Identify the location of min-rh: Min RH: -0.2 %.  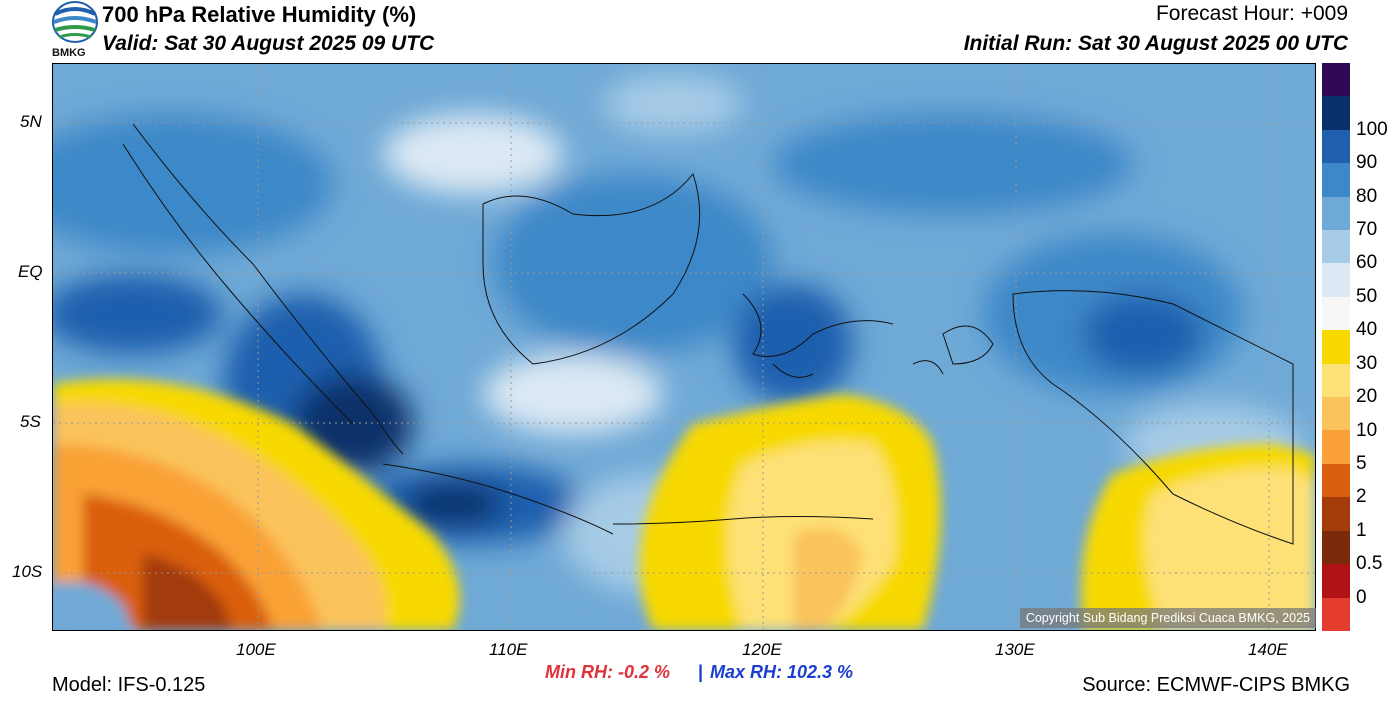
(608, 672).